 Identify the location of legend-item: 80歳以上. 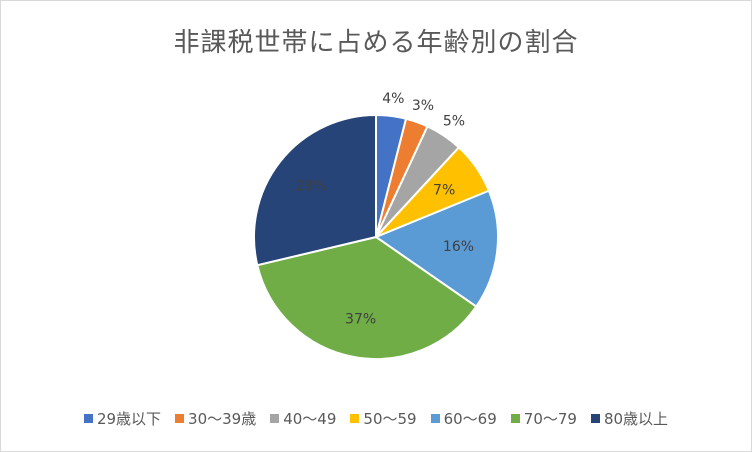
(629, 418).